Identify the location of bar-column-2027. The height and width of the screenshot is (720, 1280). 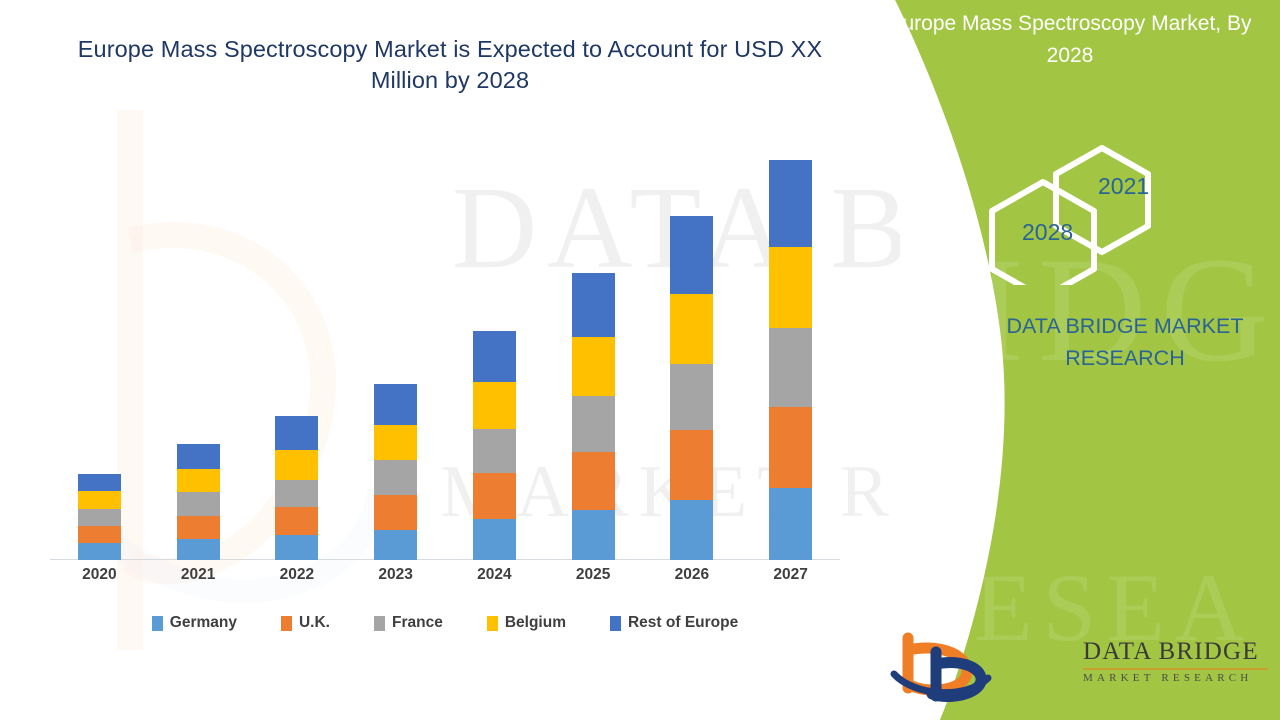
(791, 360).